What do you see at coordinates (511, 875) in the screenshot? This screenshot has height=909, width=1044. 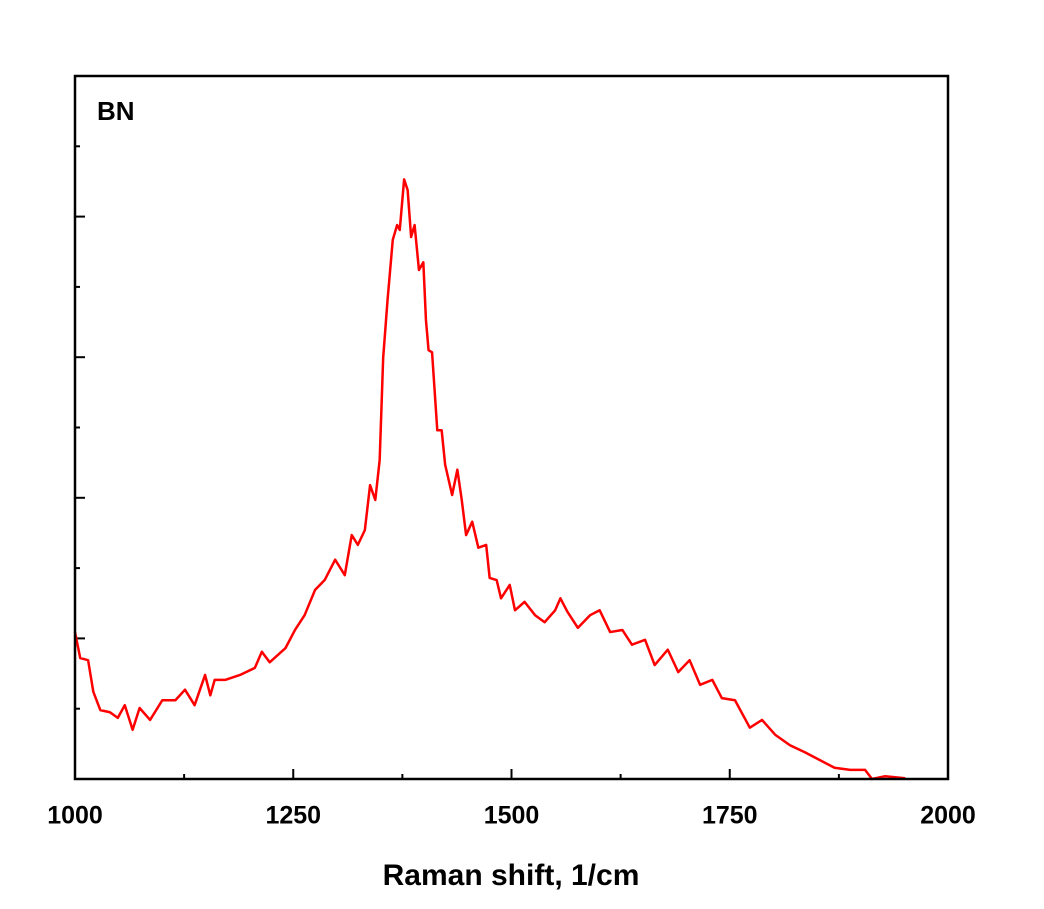 I see `x-axis-label: Raman shift, 1/cm` at bounding box center [511, 875].